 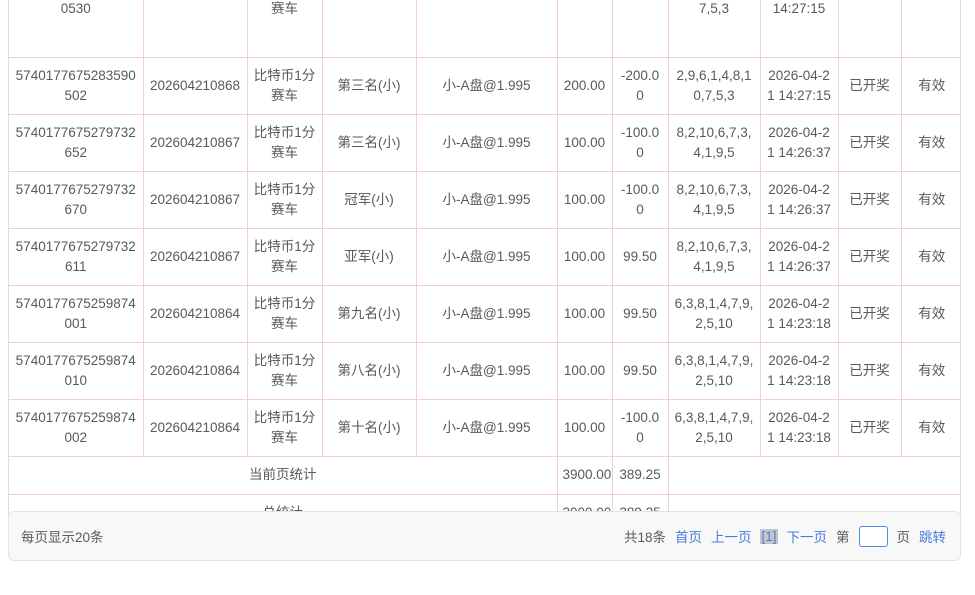 I want to click on cell-winloss, so click(x=640, y=29).